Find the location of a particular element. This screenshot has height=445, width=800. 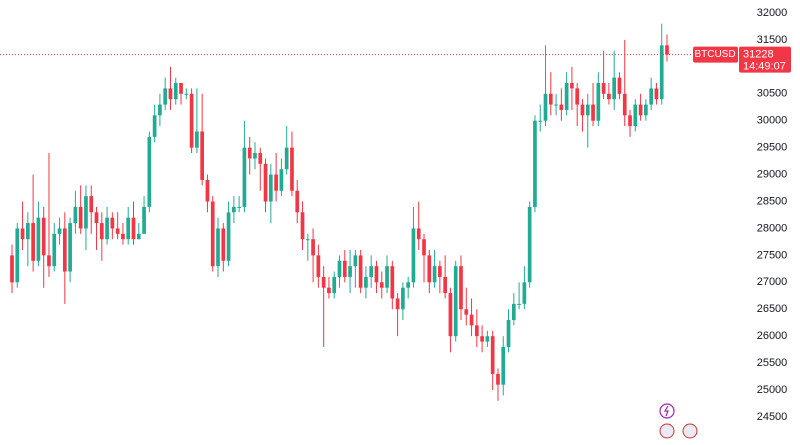

price-tag is located at coordinates (765, 59).